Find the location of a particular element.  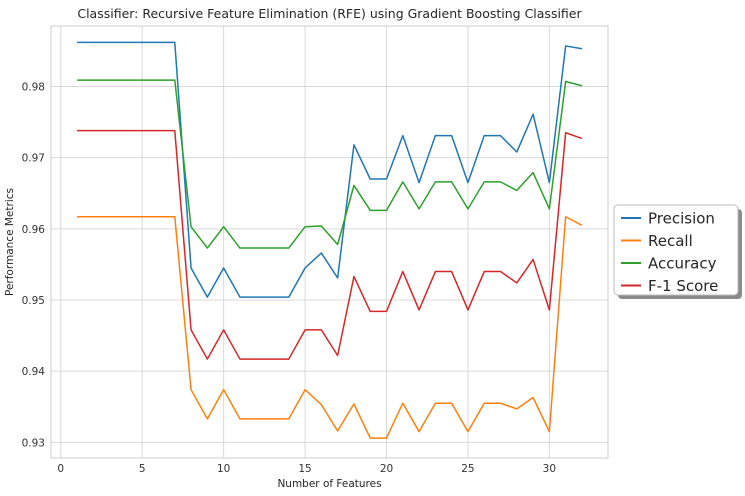

x-tick-label: 5 is located at coordinates (142, 469).